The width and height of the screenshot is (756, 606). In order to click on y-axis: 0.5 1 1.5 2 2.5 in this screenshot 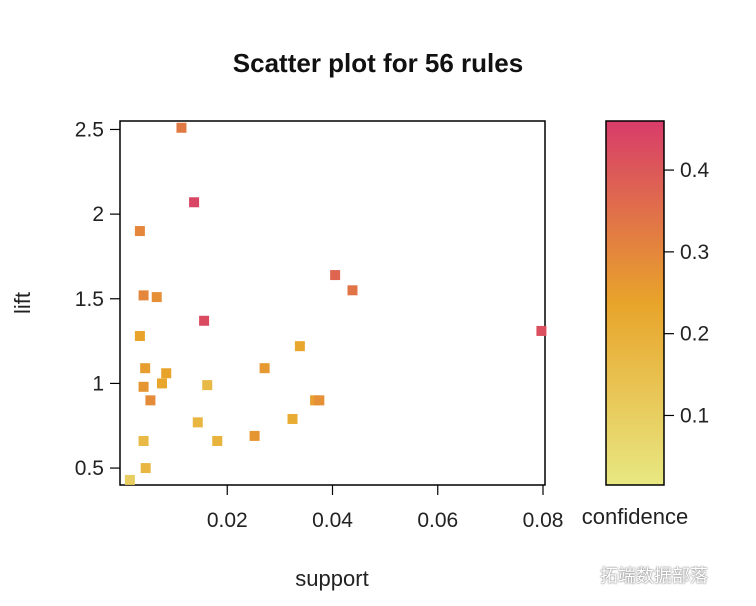, I will do `click(97, 299)`.